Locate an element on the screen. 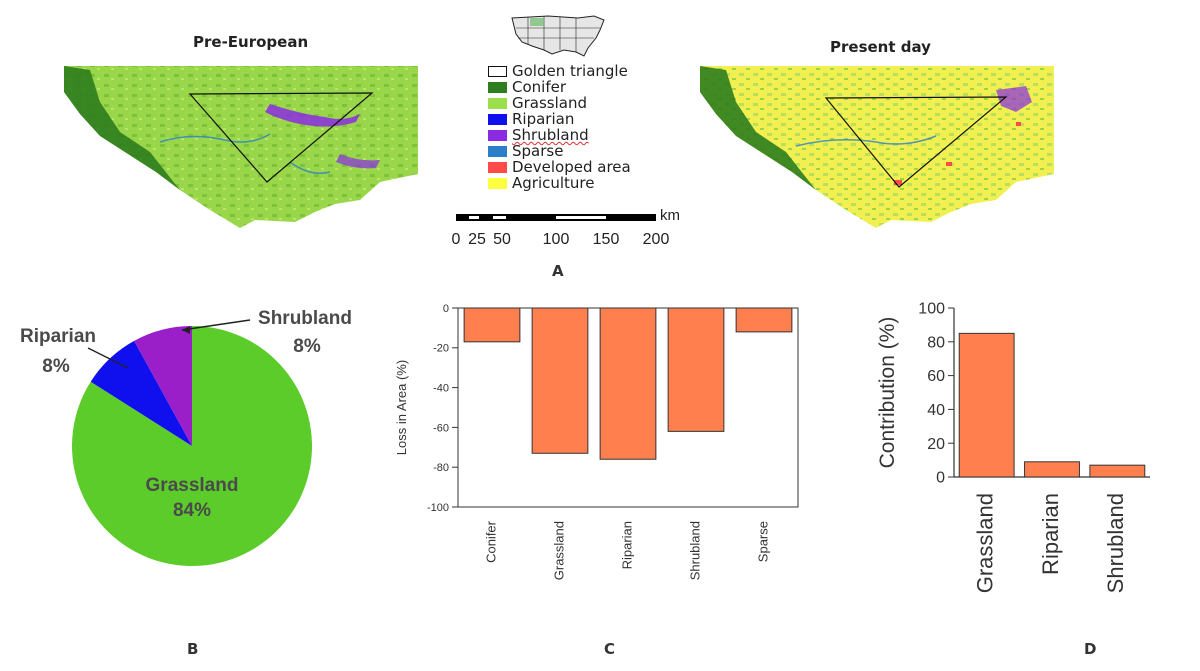  y-tick-label: 40 is located at coordinates (936, 410).